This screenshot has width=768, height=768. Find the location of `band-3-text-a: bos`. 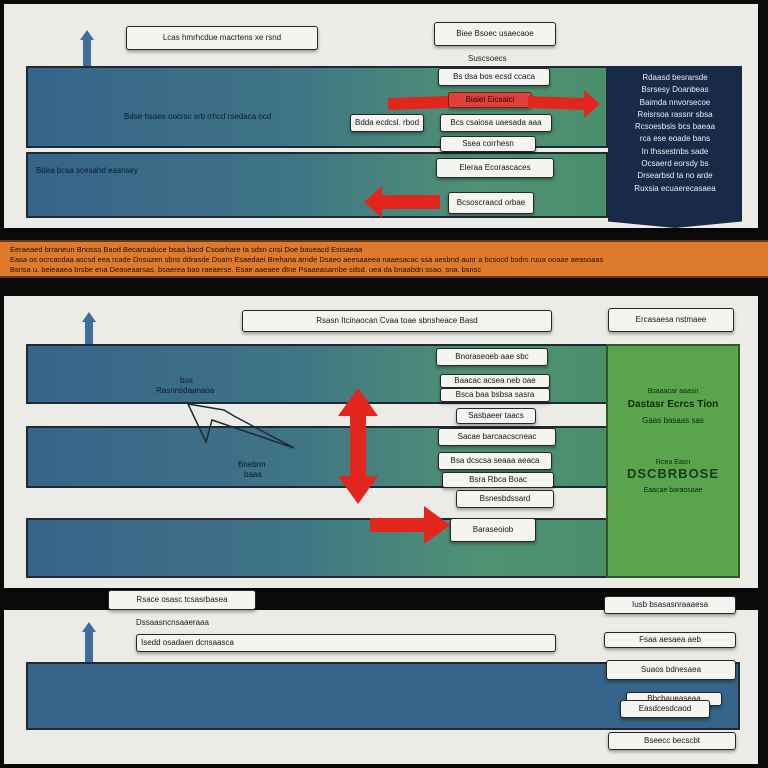

band-3-text-a: bos is located at coordinates (186, 380).